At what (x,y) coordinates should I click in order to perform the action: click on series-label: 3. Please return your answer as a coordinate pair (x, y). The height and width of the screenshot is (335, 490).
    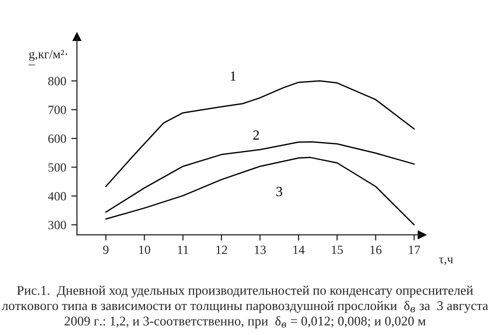
    Looking at the image, I should click on (279, 191).